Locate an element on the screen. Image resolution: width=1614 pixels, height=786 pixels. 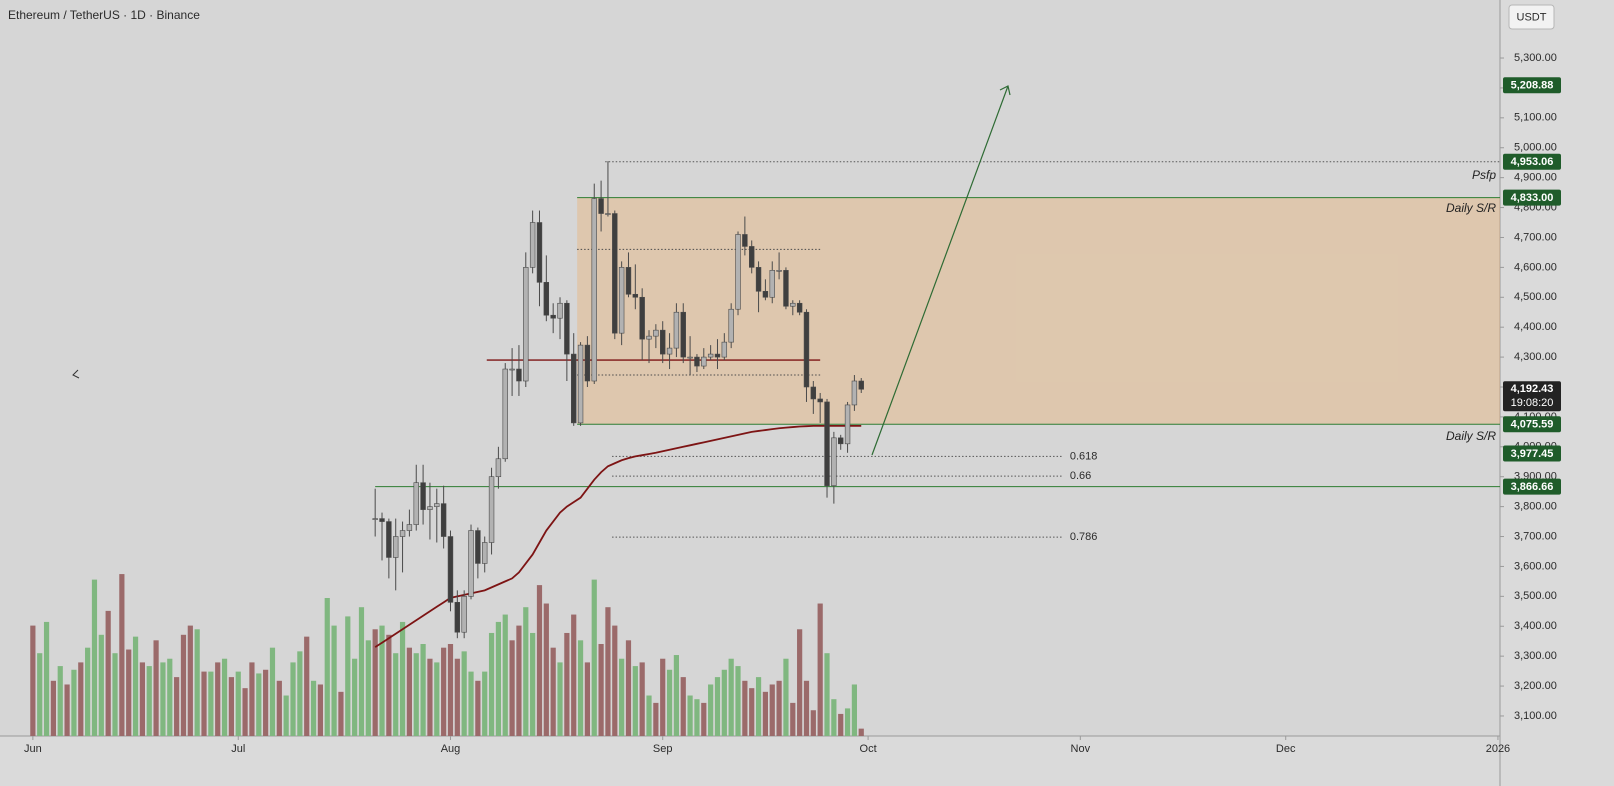
y-tick-label: 3,600.00 is located at coordinates (1535, 566).